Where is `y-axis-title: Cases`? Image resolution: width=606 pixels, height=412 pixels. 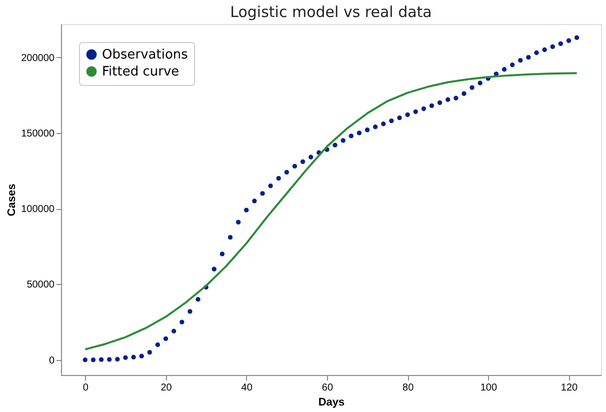
y-axis-title: Cases is located at coordinates (12, 200).